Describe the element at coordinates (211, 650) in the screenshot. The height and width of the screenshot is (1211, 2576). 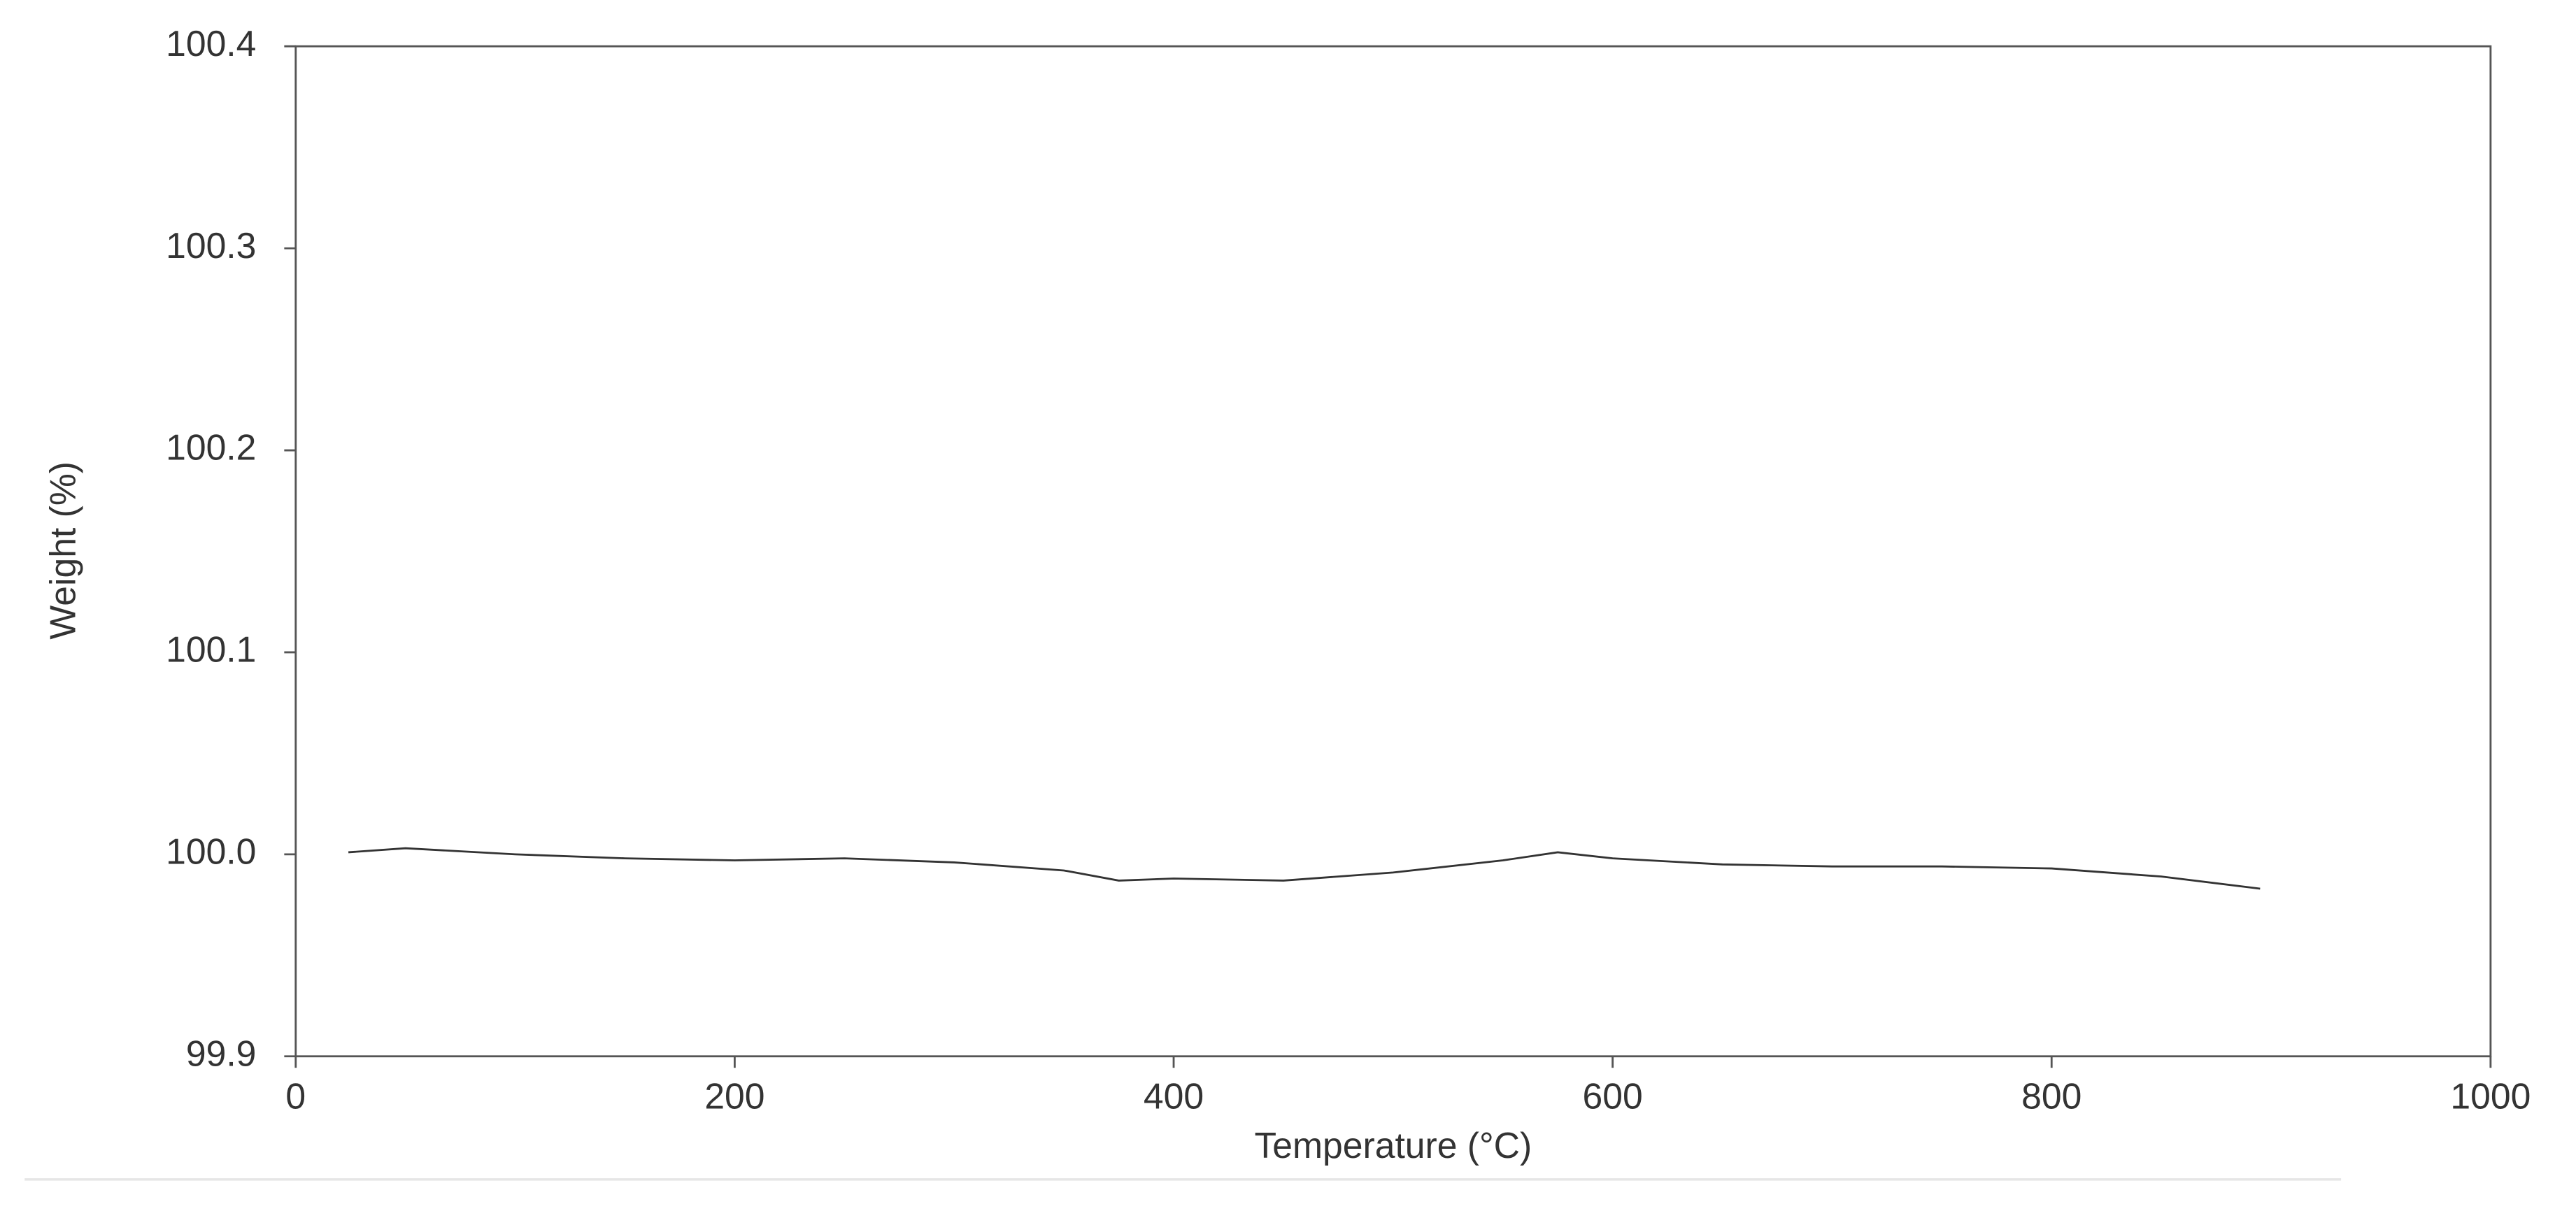
I see `y-tick-label: 100.1` at that location.